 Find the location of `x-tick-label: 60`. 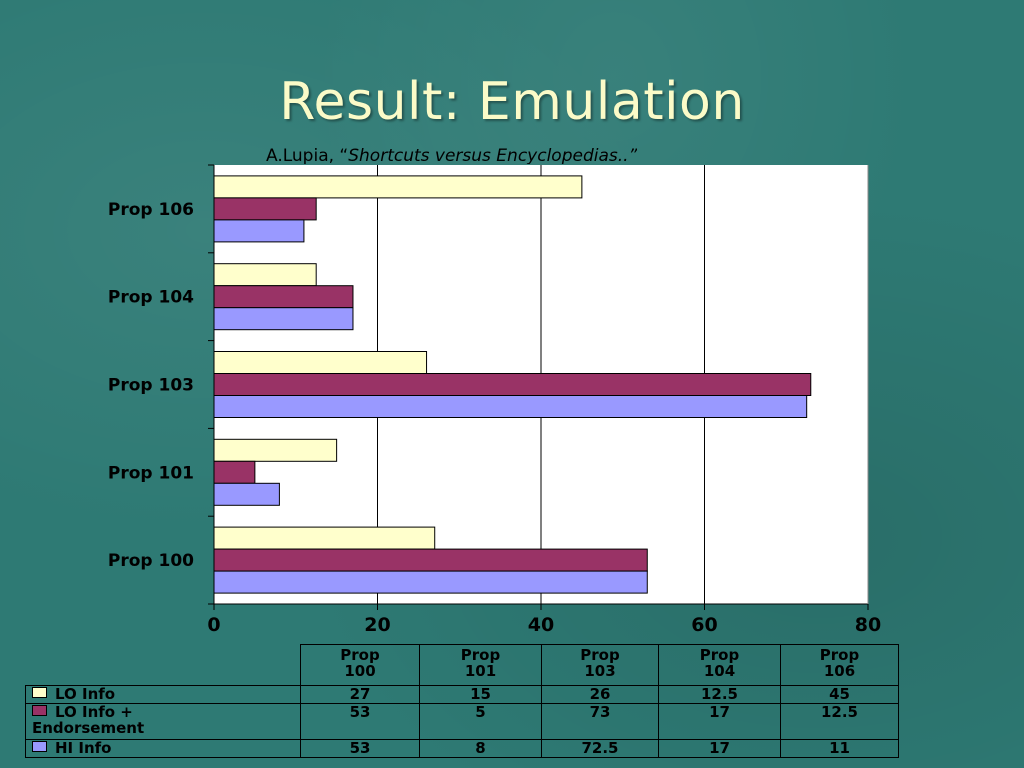

x-tick-label: 60 is located at coordinates (704, 625).